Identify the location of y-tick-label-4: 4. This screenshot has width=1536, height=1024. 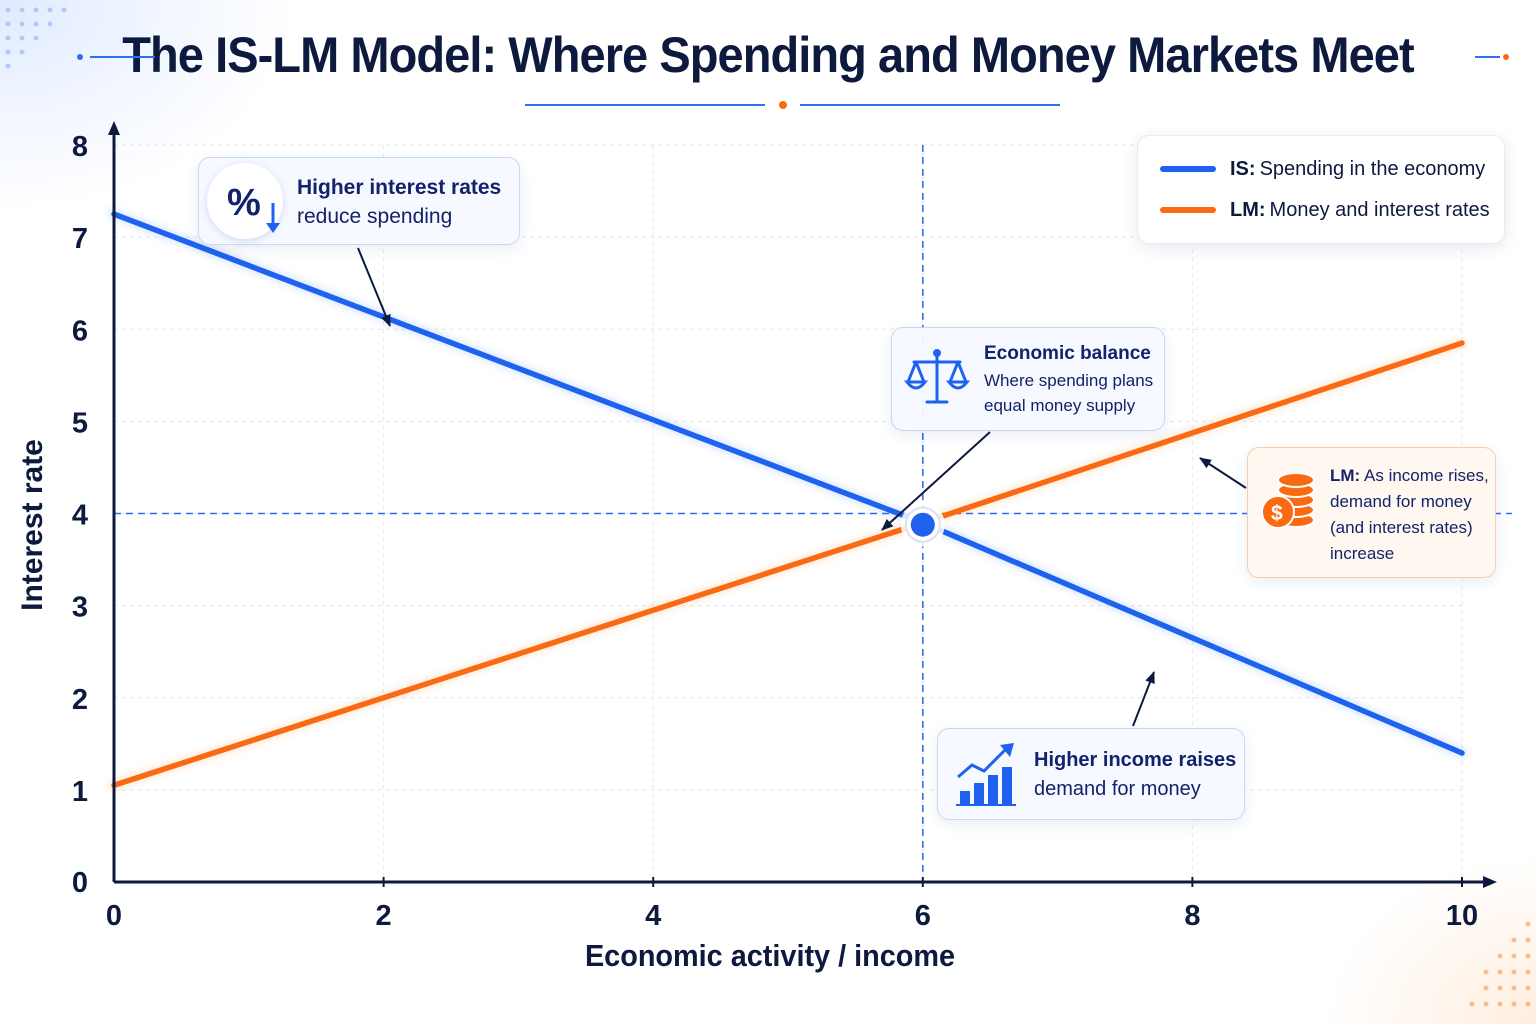
(80, 516).